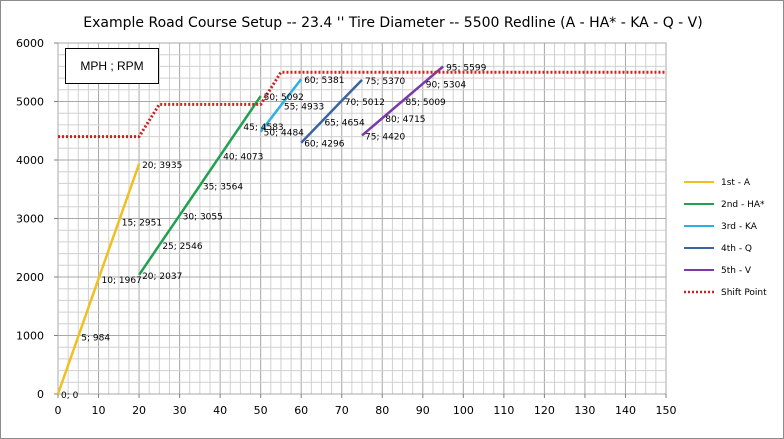 The width and height of the screenshot is (784, 439). I want to click on data-label: 70; 5012, so click(365, 103).